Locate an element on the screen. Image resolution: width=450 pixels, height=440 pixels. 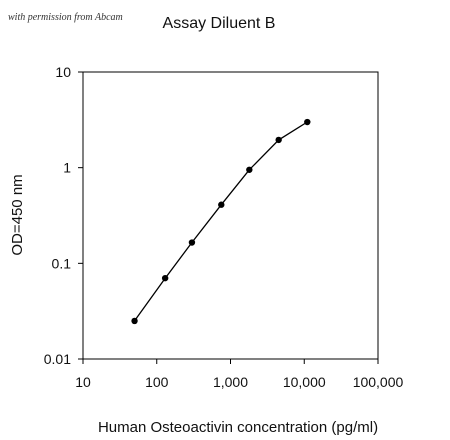
x-axis: 10 100 1,000 10,000 100,000 is located at coordinates (239, 374).